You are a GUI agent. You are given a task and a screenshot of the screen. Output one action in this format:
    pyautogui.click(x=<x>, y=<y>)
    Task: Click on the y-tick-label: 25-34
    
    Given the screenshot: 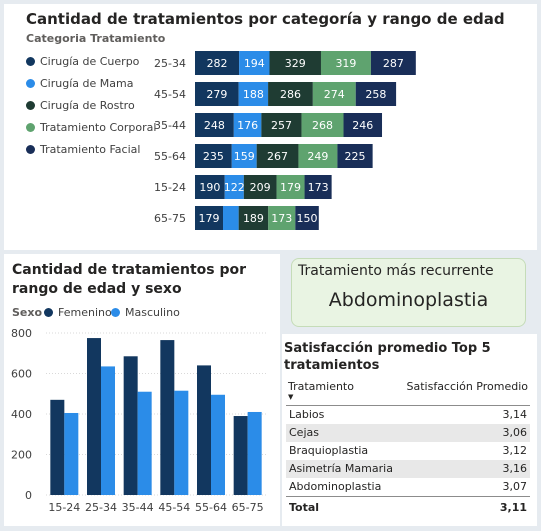 What is the action you would take?
    pyautogui.click(x=170, y=63)
    